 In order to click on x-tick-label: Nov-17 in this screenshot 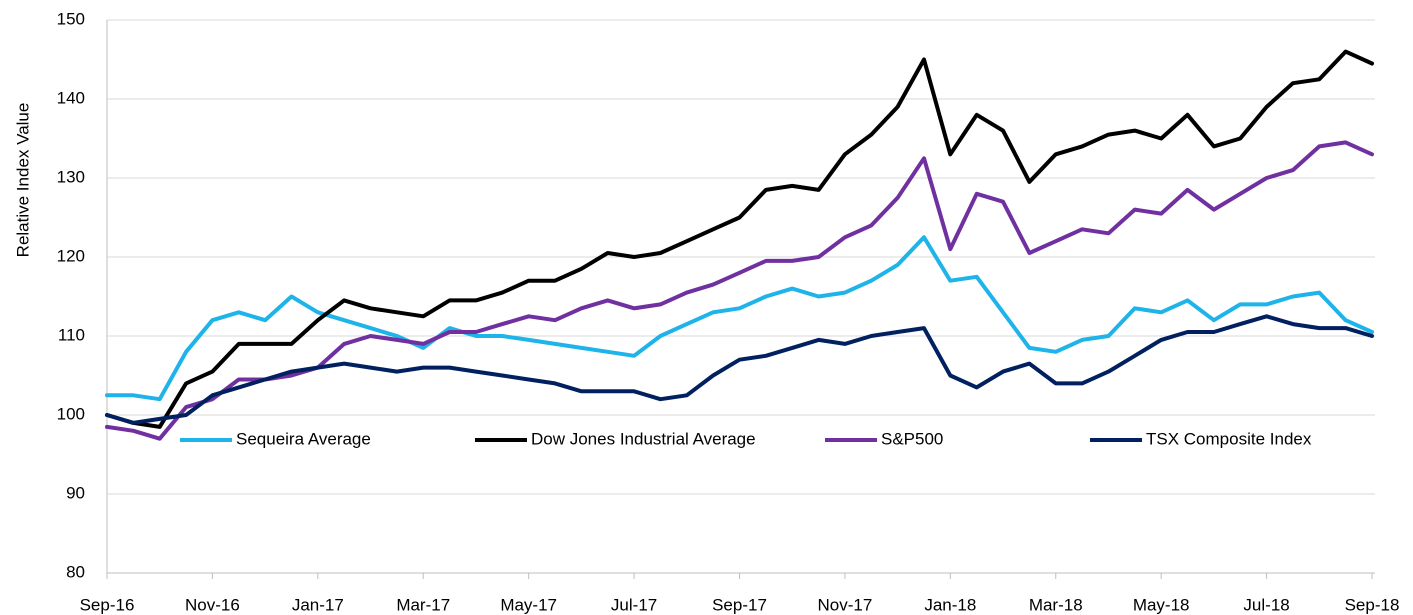, I will do `click(845, 604)`.